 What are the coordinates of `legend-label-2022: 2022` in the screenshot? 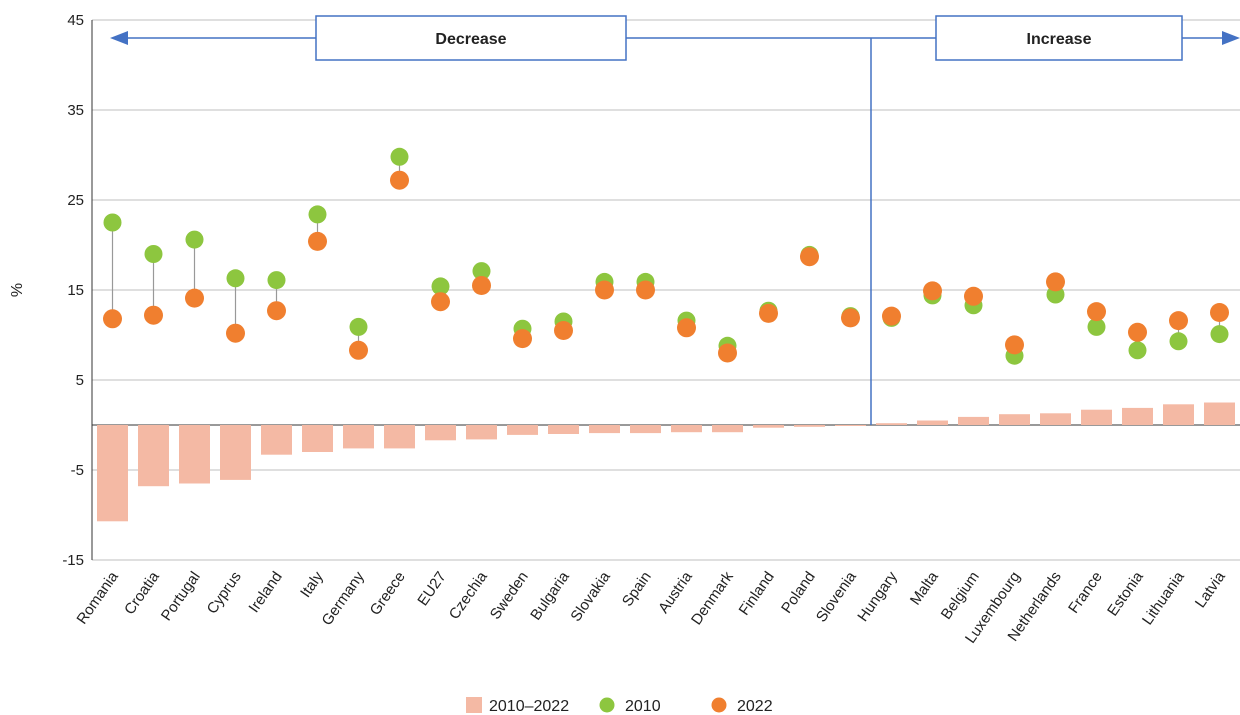 It's located at (755, 706).